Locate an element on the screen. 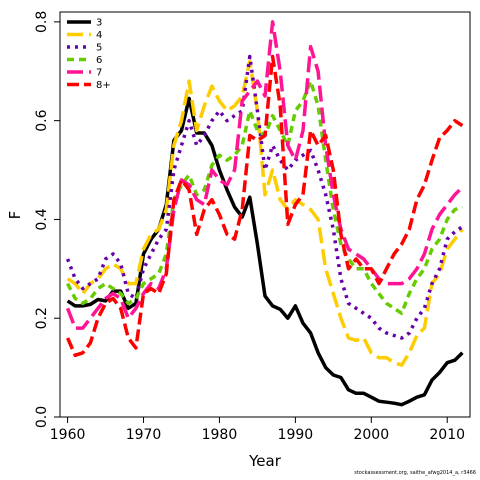 Image resolution: width=480 pixels, height=480 pixels. x-axis-title: Year is located at coordinates (265, 461).